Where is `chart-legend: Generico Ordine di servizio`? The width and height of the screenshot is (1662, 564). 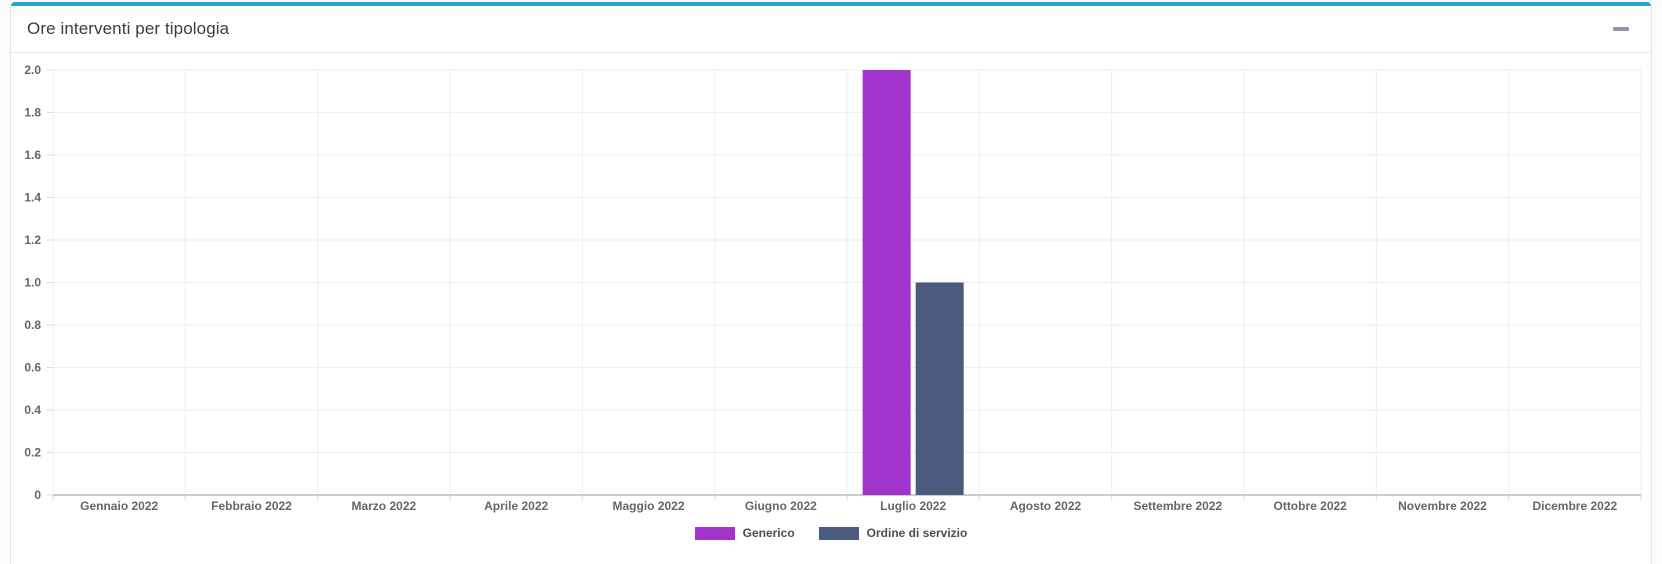 chart-legend: Generico Ordine di servizio is located at coordinates (831, 533).